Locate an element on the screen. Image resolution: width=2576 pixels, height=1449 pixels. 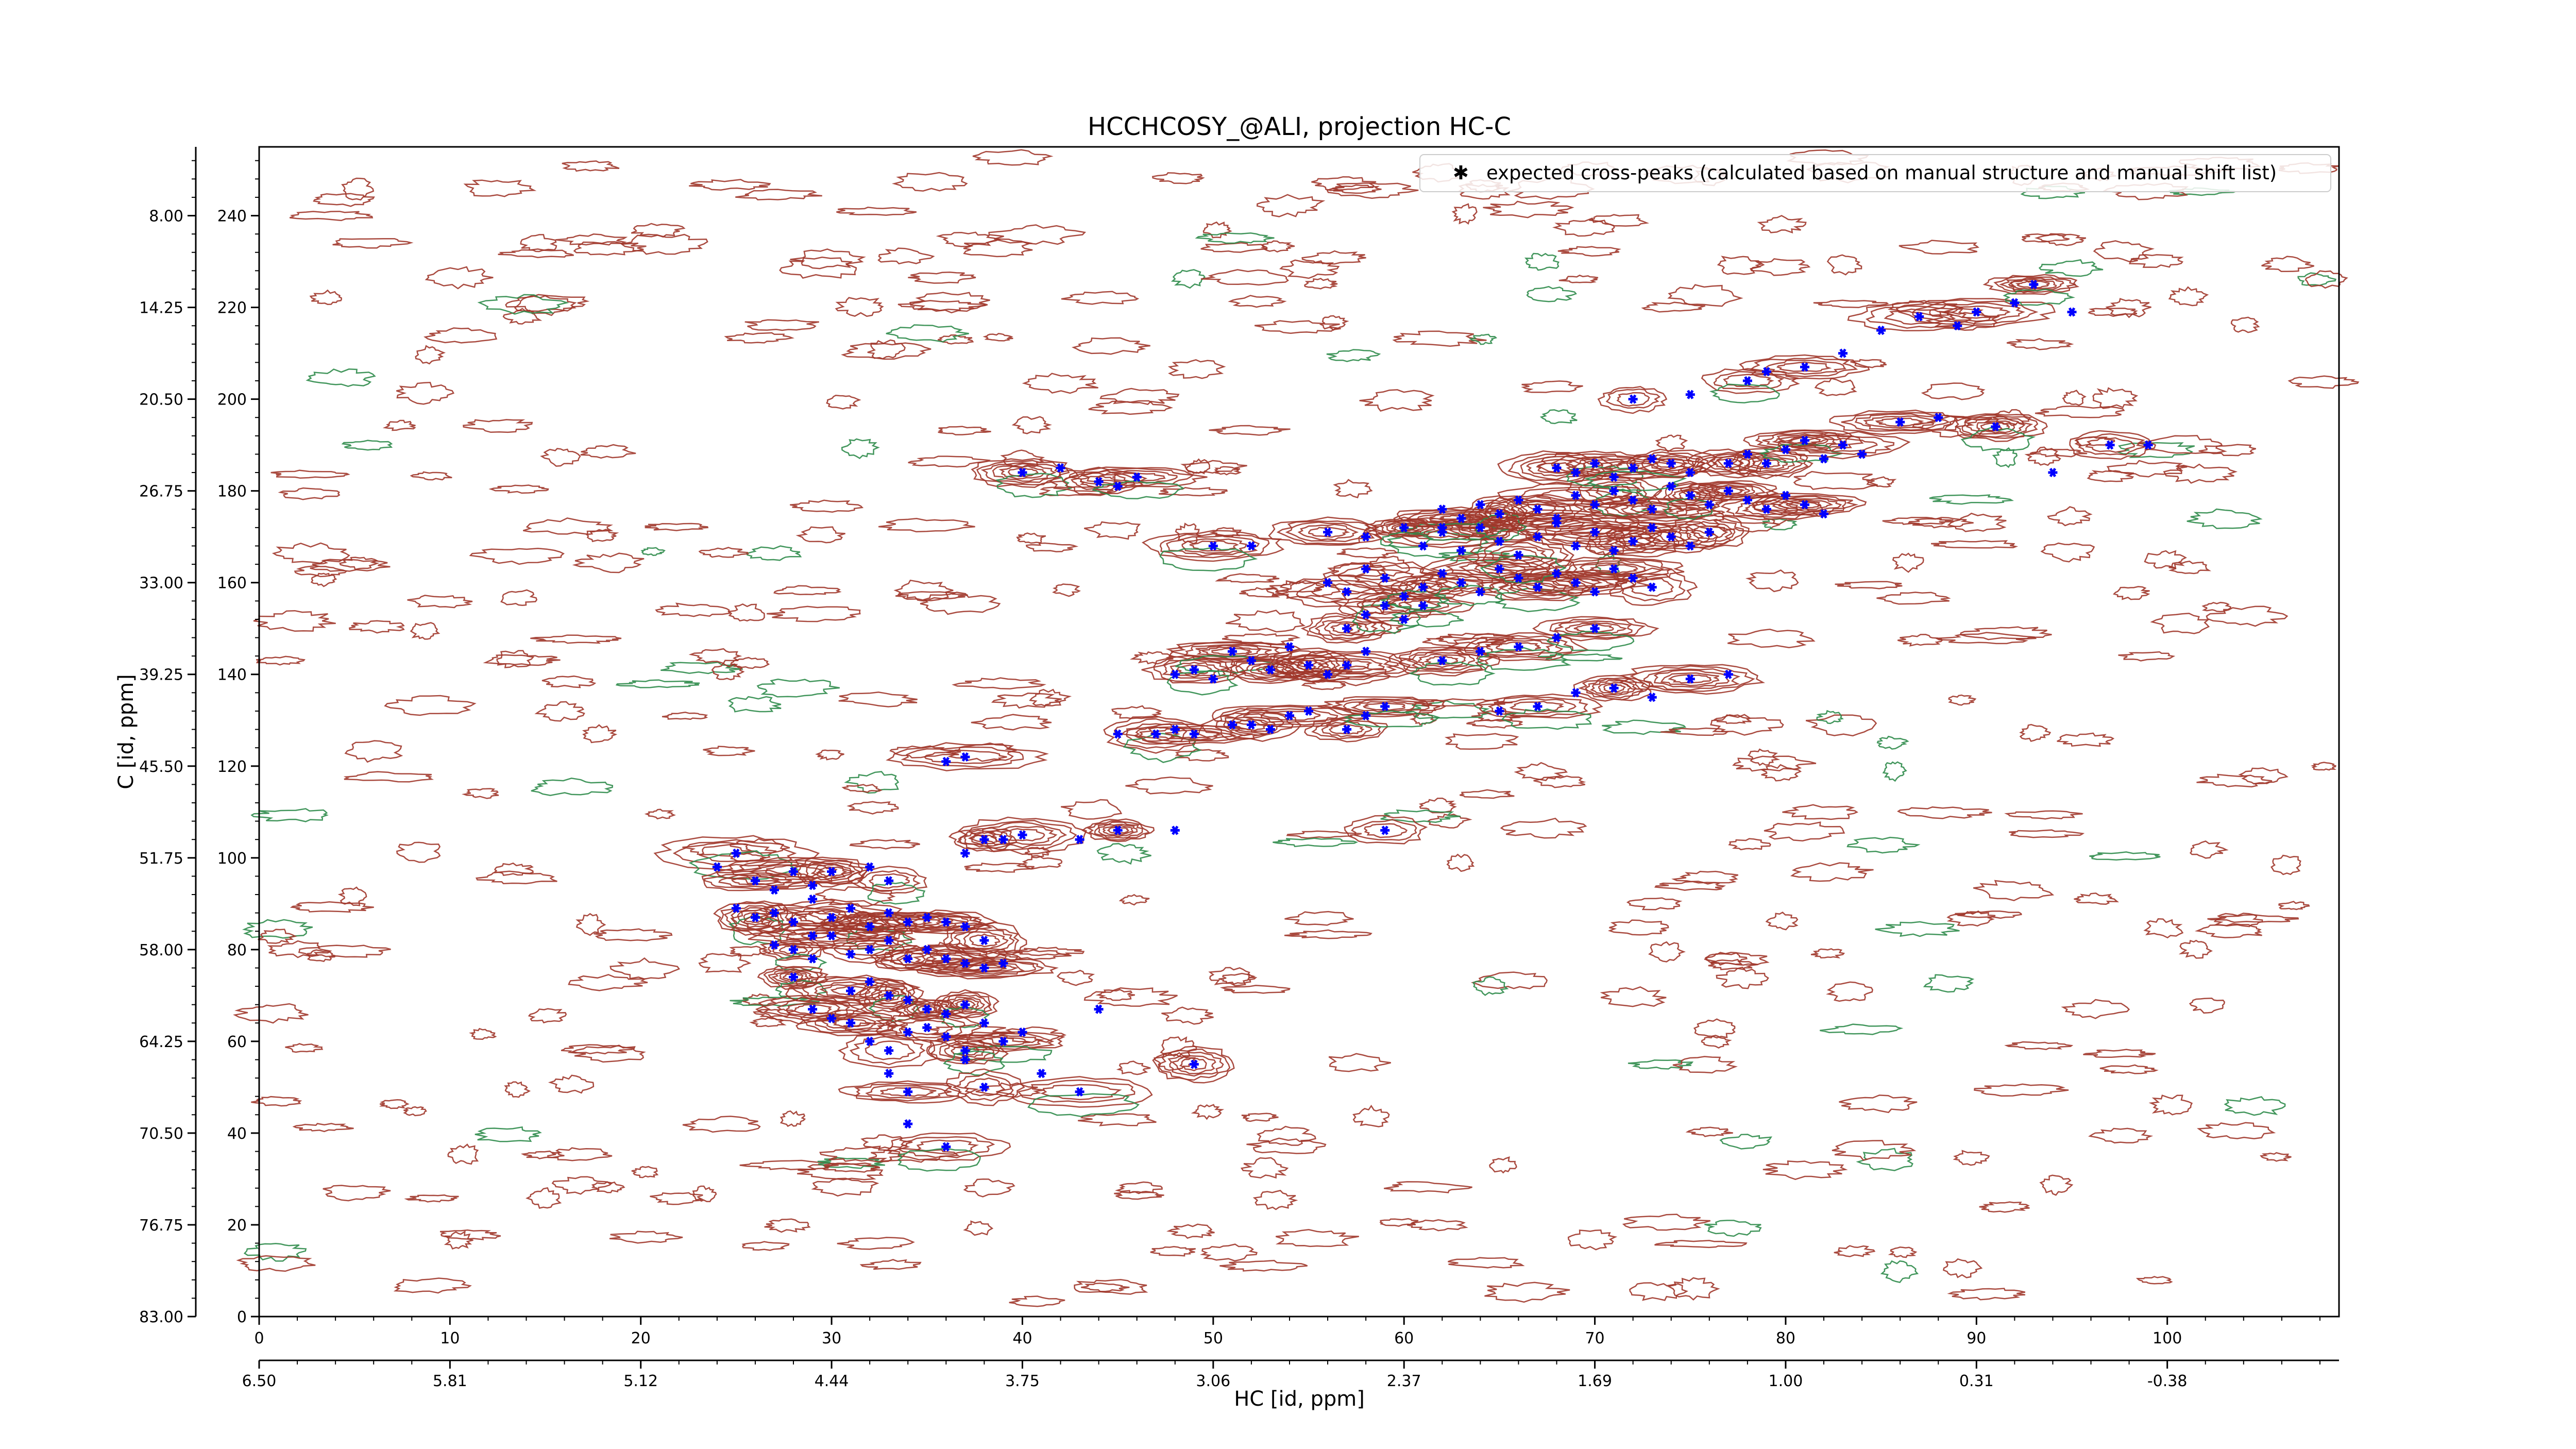
y-tick-label: 180 is located at coordinates (232, 492).